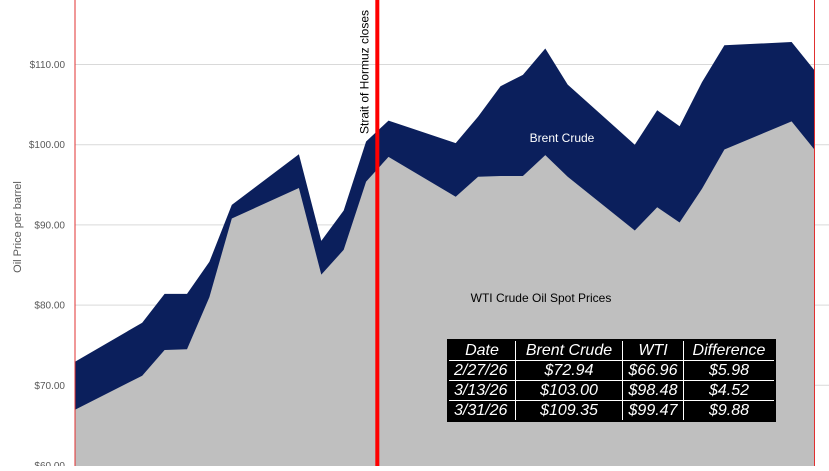 This screenshot has width=829, height=471. What do you see at coordinates (569, 370) in the screenshot?
I see `cell-brent: $72.94` at bounding box center [569, 370].